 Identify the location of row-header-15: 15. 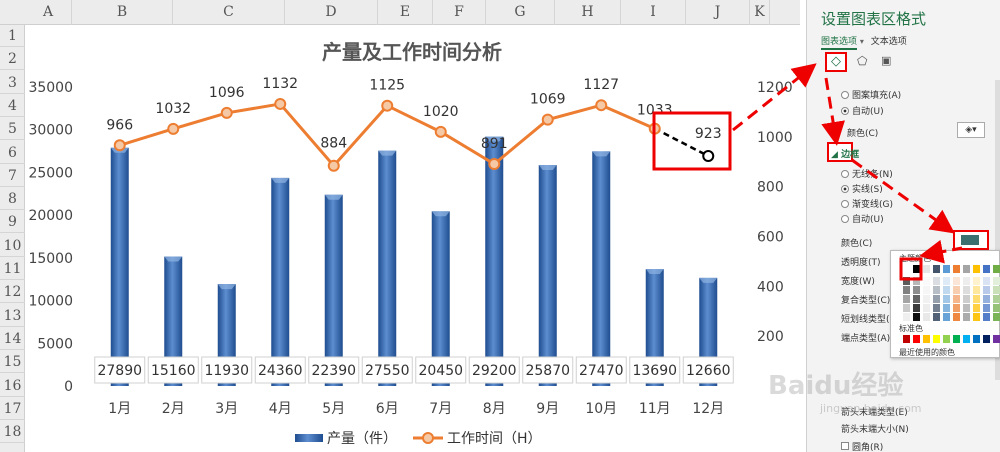
(12, 362).